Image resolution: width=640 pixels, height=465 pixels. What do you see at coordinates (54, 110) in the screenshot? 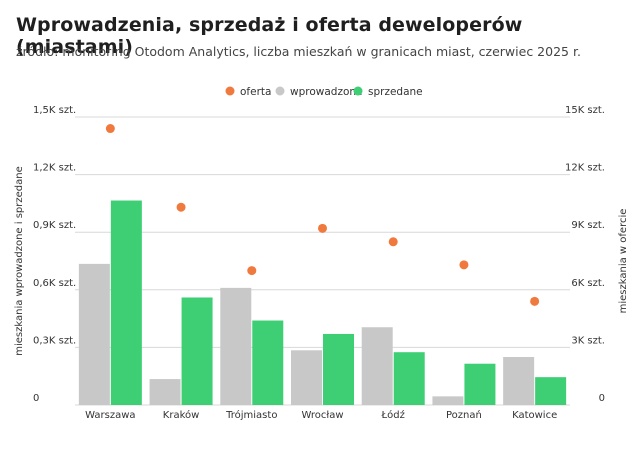
I see `y-tick-label-left: 1,5K szt.` at bounding box center [54, 110].